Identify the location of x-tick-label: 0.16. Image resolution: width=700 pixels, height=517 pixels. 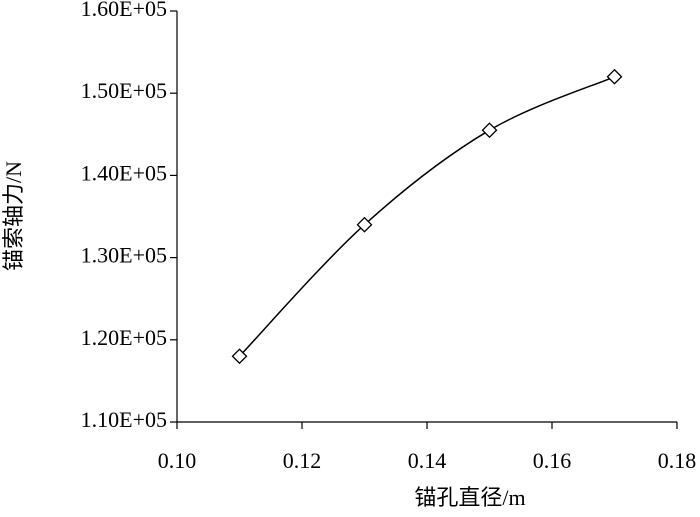
(552, 460).